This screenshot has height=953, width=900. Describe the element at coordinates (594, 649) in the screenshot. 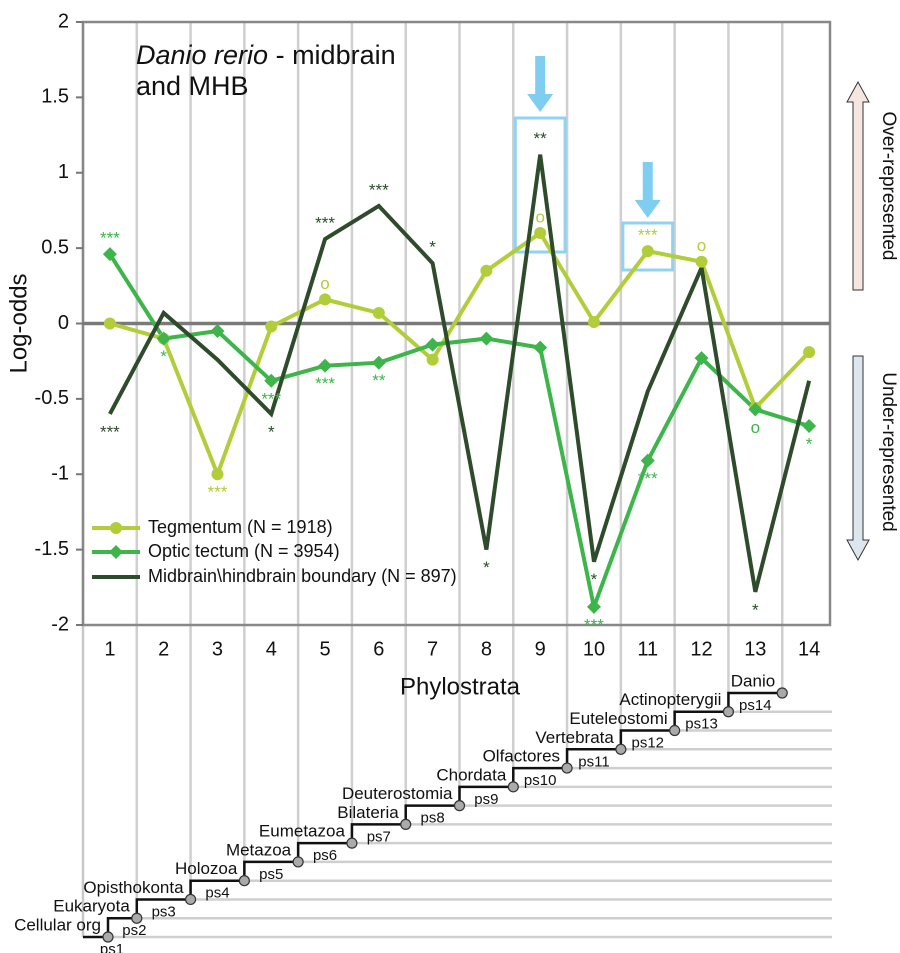

I see `x-tick-label: 10` at that location.